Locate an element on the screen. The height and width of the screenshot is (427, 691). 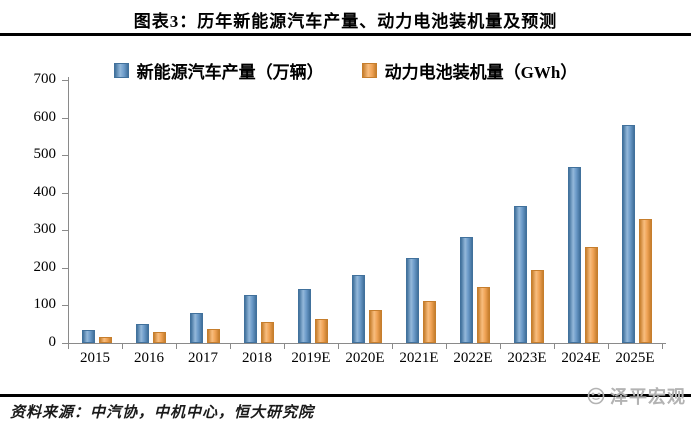
page-title: 图表3：历年新能源汽车产量、动力电池装机量及预测 is located at coordinates (345, 21).